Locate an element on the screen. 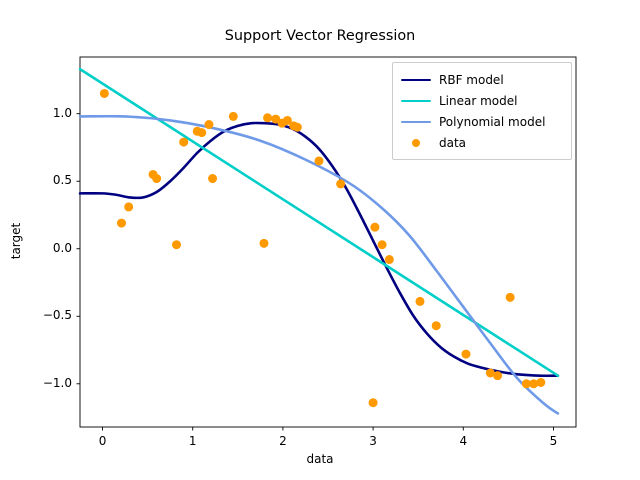 This screenshot has width=640, height=480. legend-label: Polynomial model is located at coordinates (492, 121).